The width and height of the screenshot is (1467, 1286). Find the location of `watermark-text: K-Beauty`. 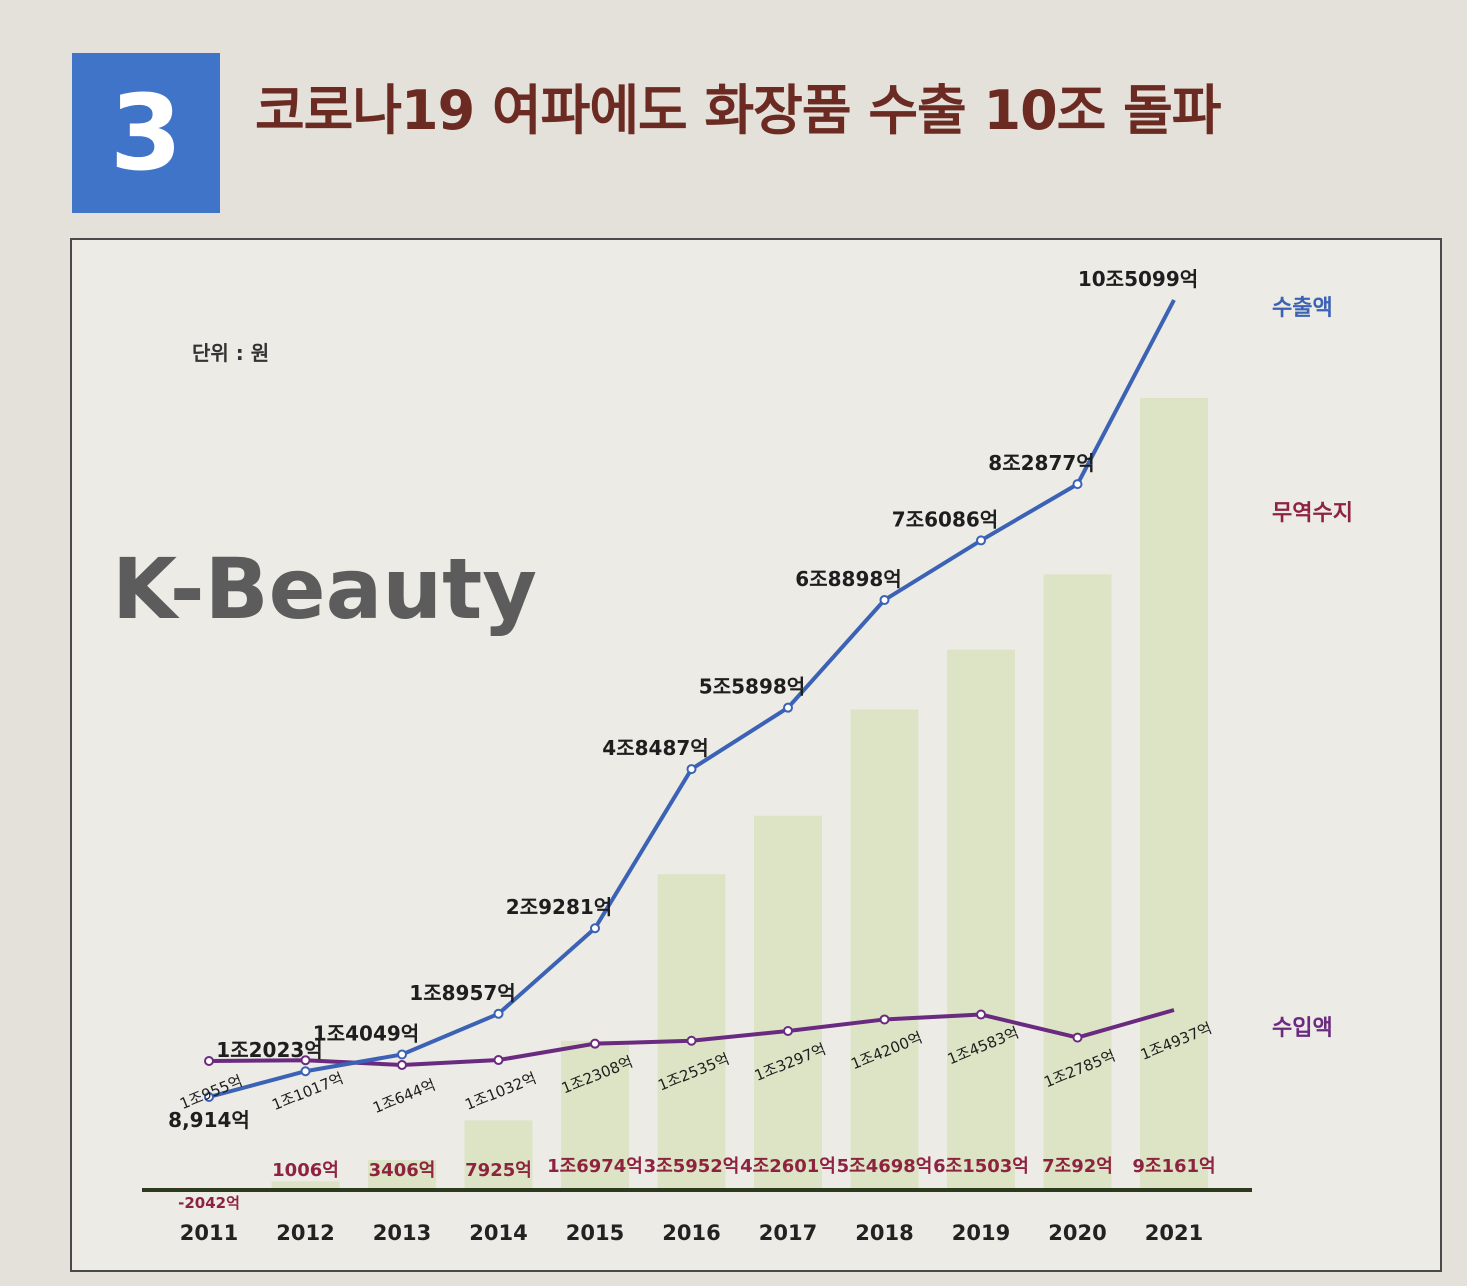

watermark-text: K-Beauty is located at coordinates (324, 589).